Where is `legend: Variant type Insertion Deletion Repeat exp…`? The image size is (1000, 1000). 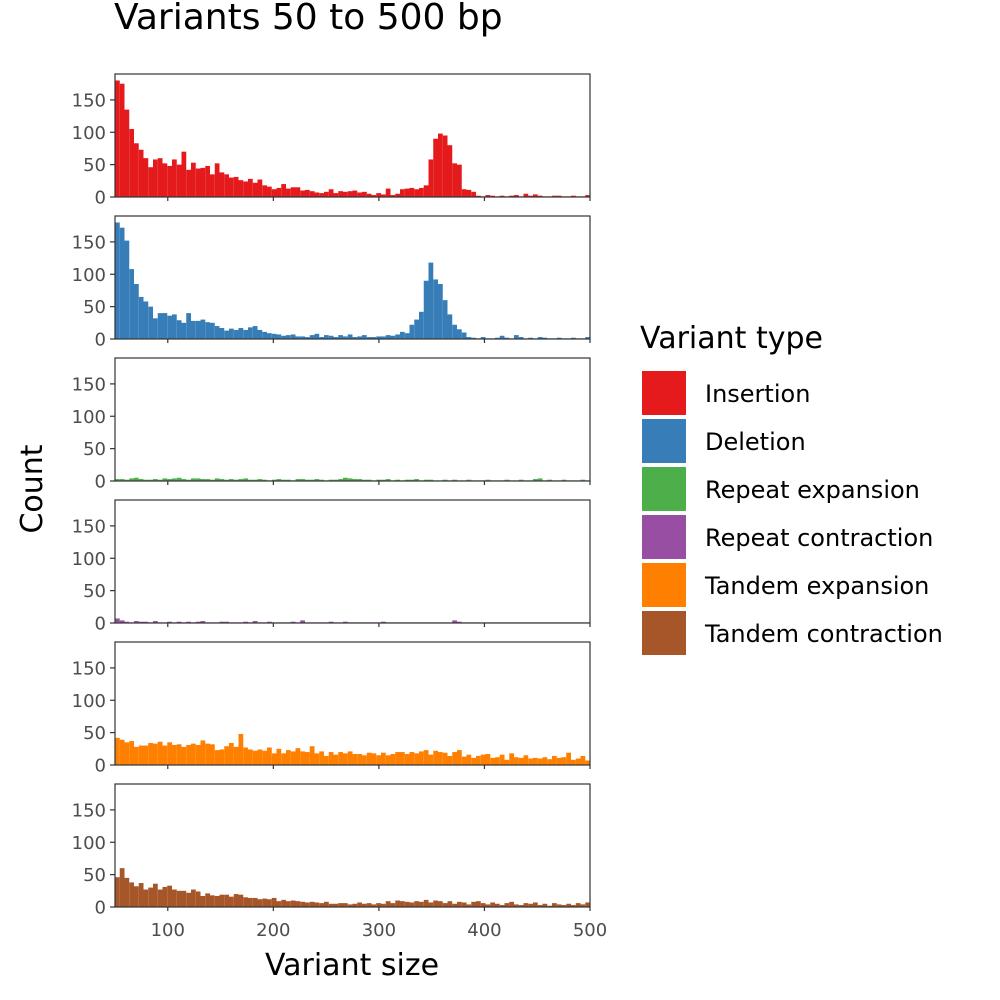
legend: Variant type Insertion Deletion Repeat exp… is located at coordinates (791, 488).